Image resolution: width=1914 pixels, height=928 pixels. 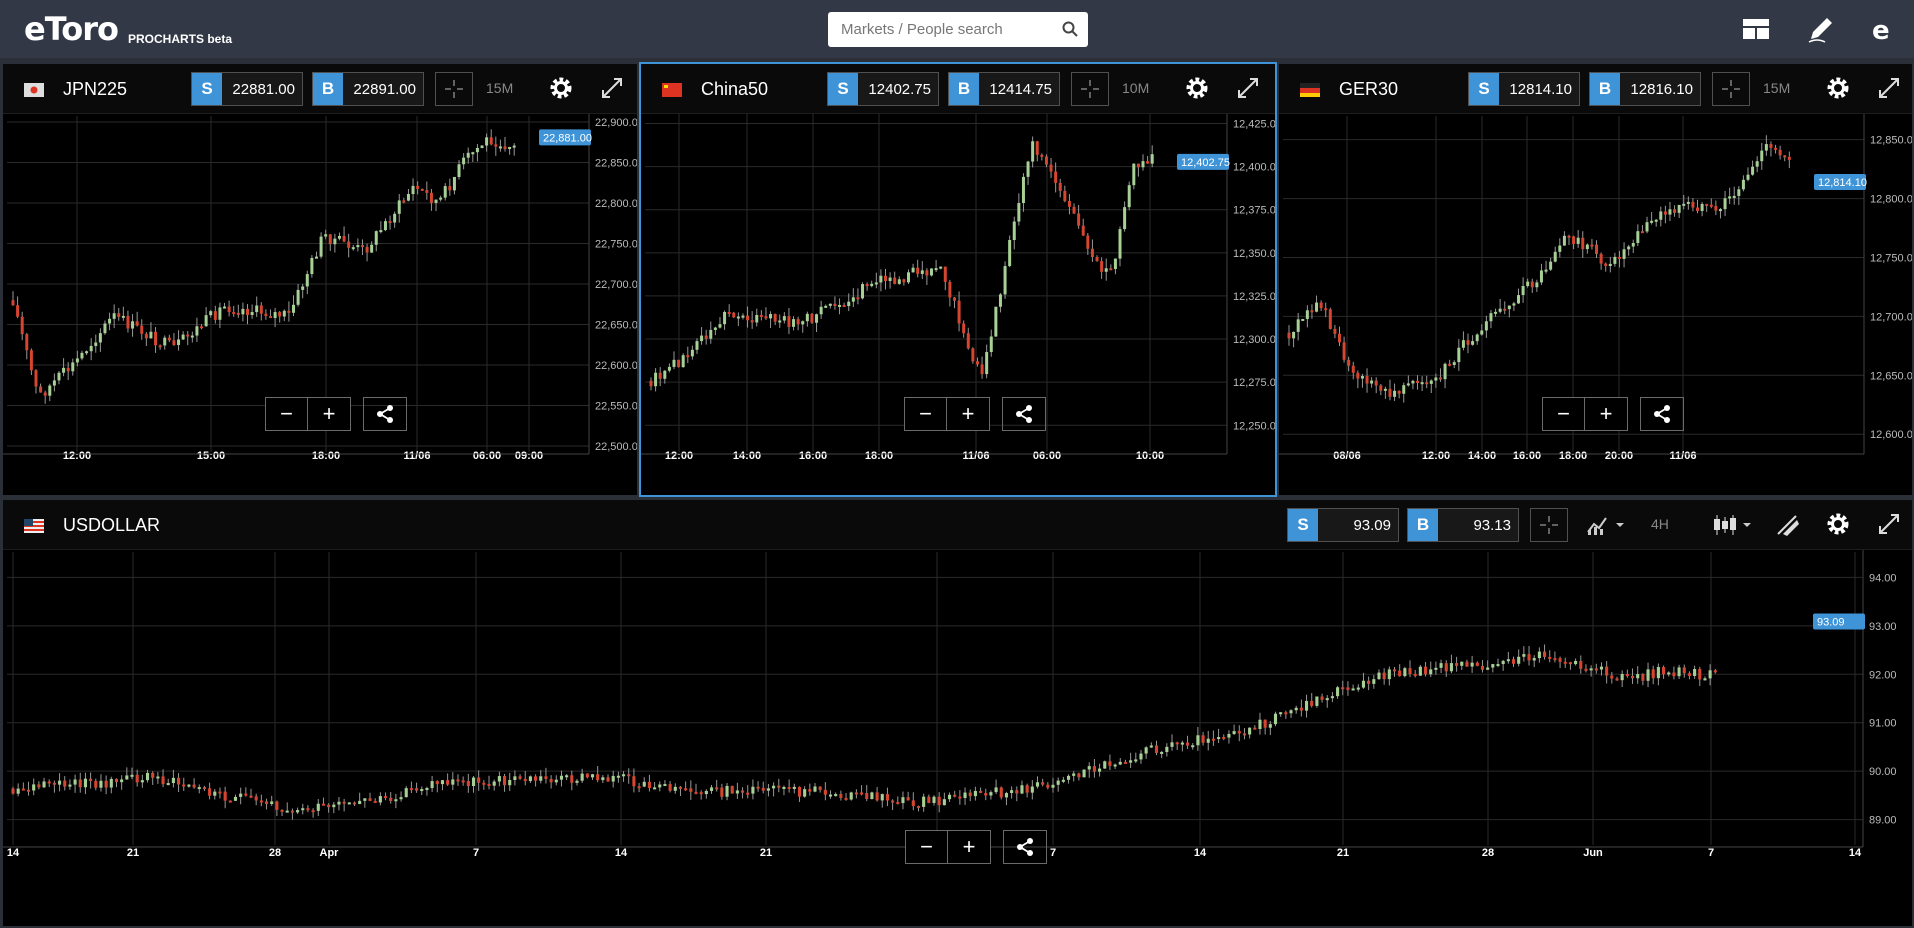 I want to click on instrument-name: USDOLLAR, so click(x=112, y=525).